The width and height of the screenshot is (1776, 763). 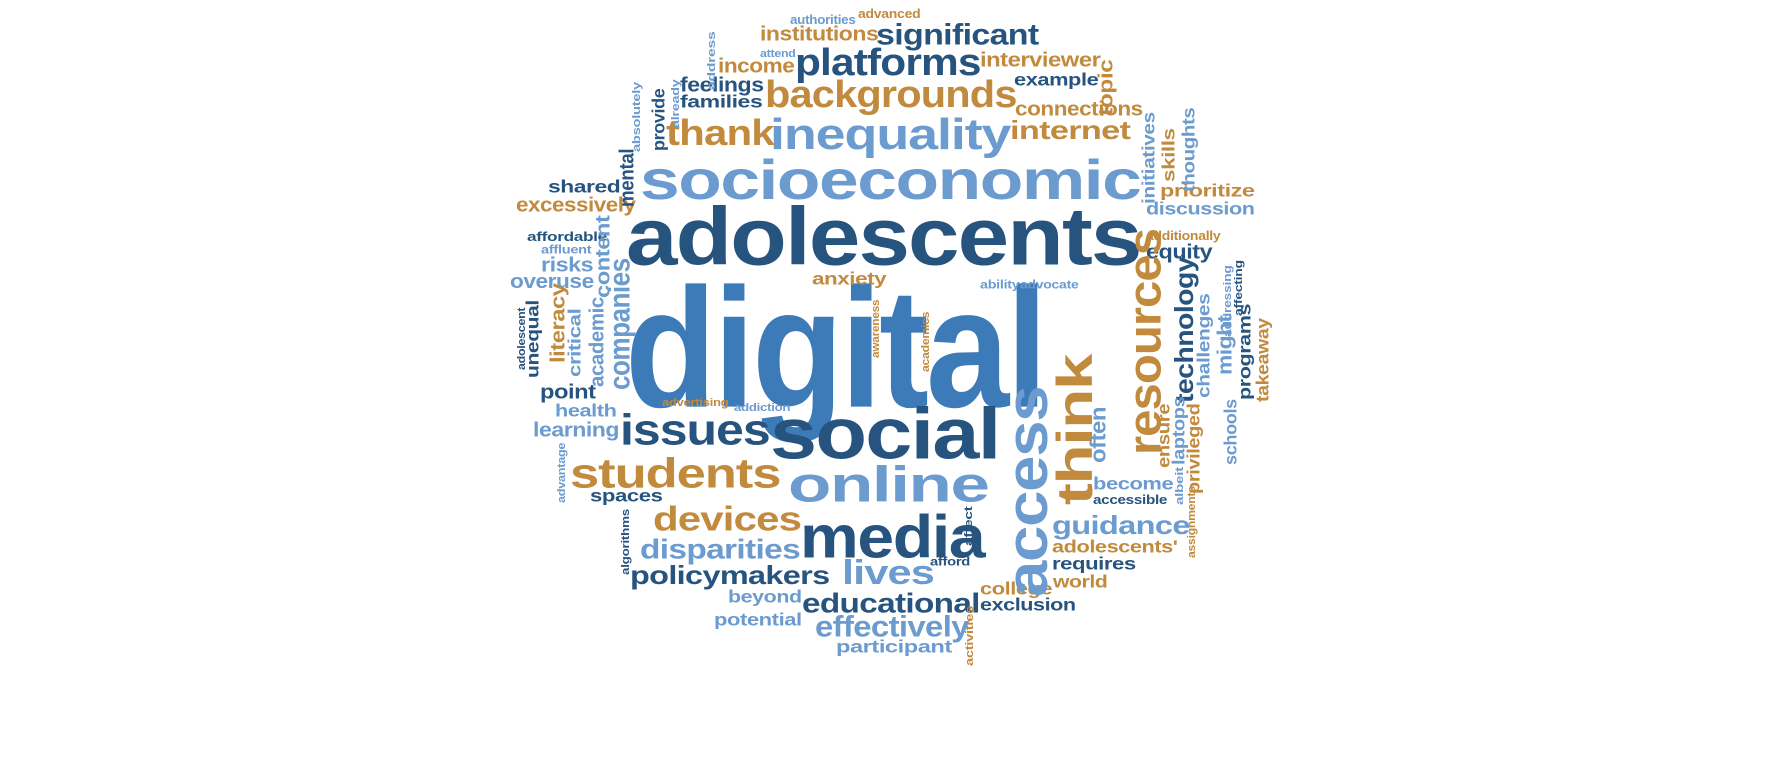 I want to click on word-schools: schools, so click(x=1231, y=432).